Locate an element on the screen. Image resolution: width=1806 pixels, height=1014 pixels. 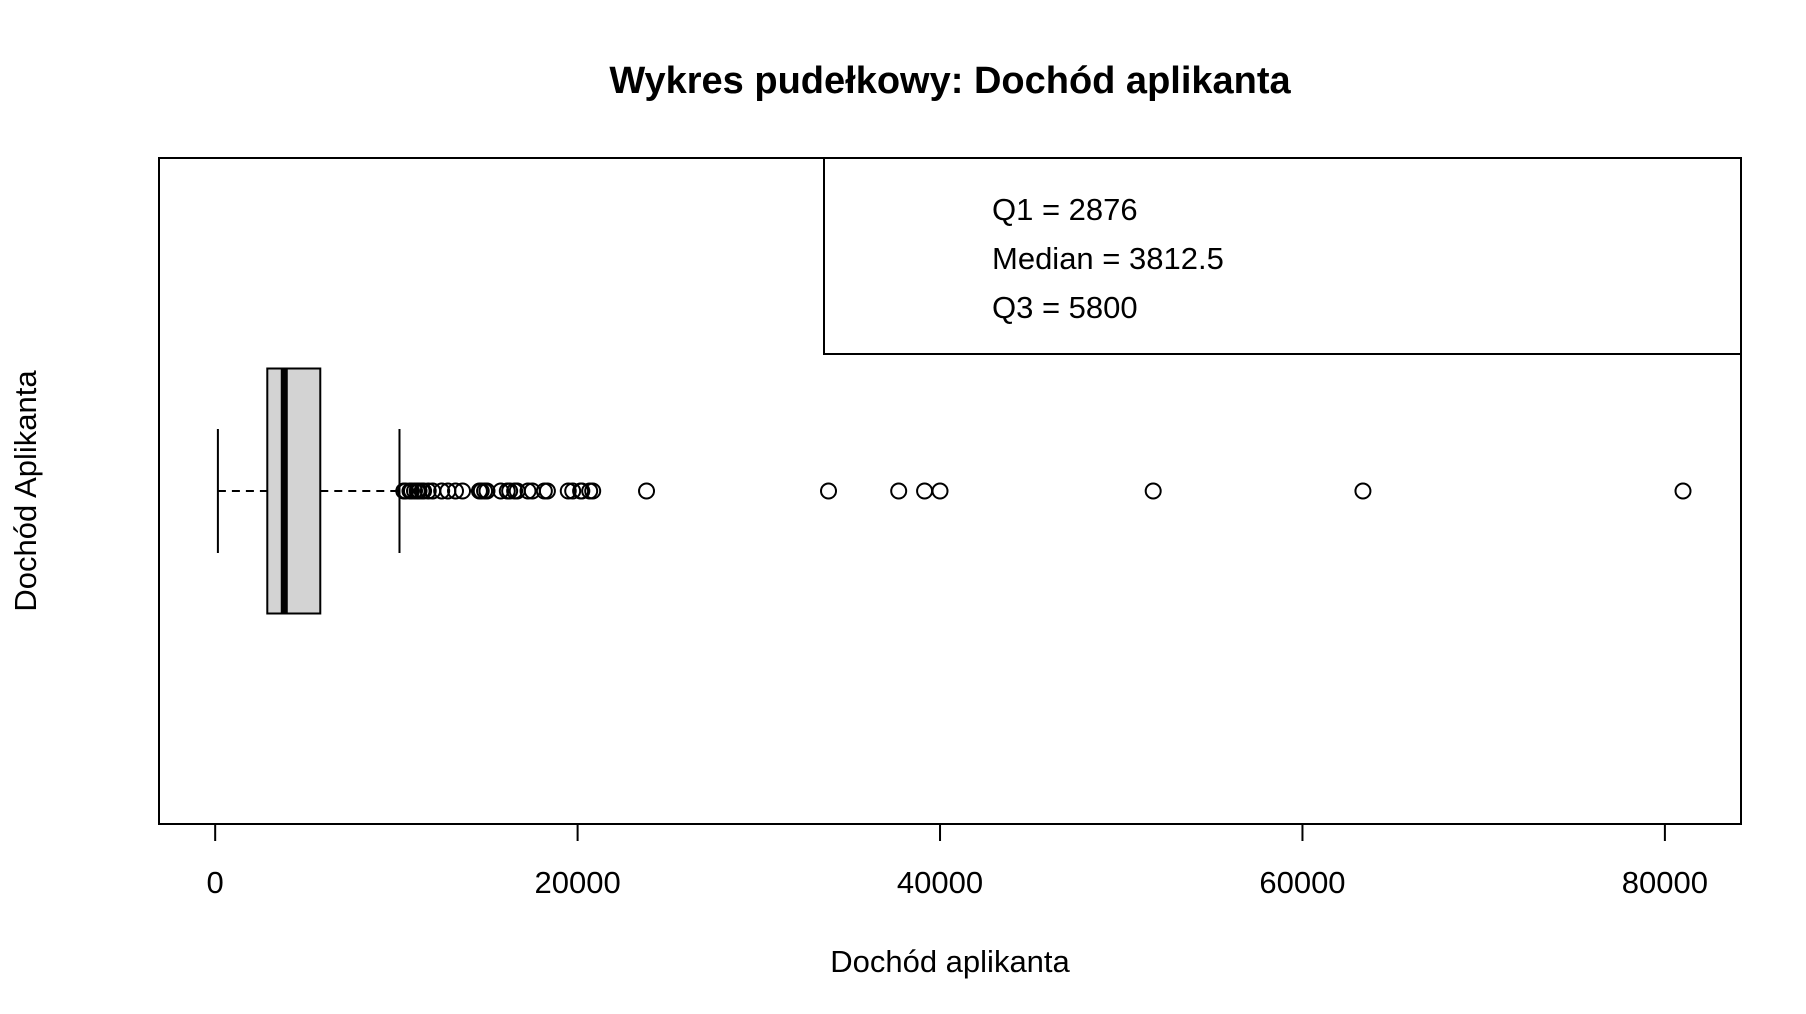
x-tick-label: 20000 is located at coordinates (577, 882).